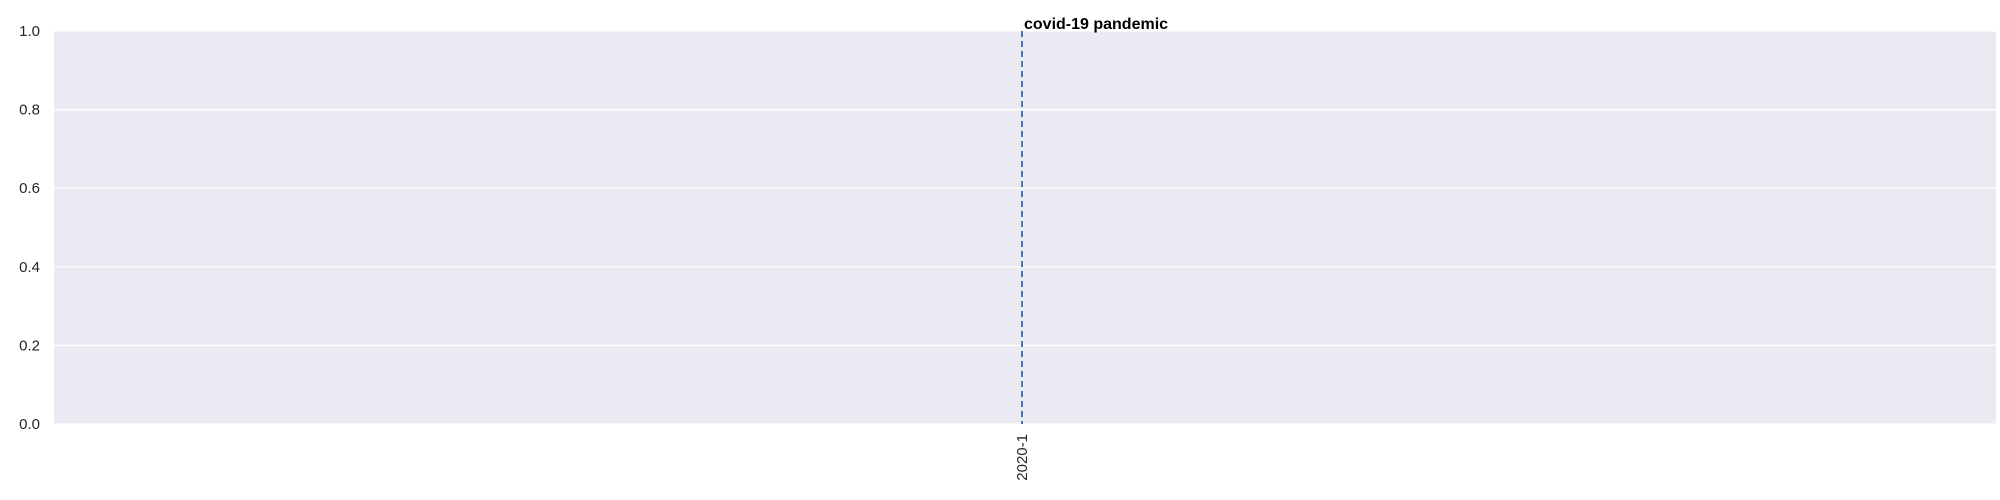 The height and width of the screenshot is (500, 2000). I want to click on annotation-label: covid-19 pandemic, so click(1096, 24).